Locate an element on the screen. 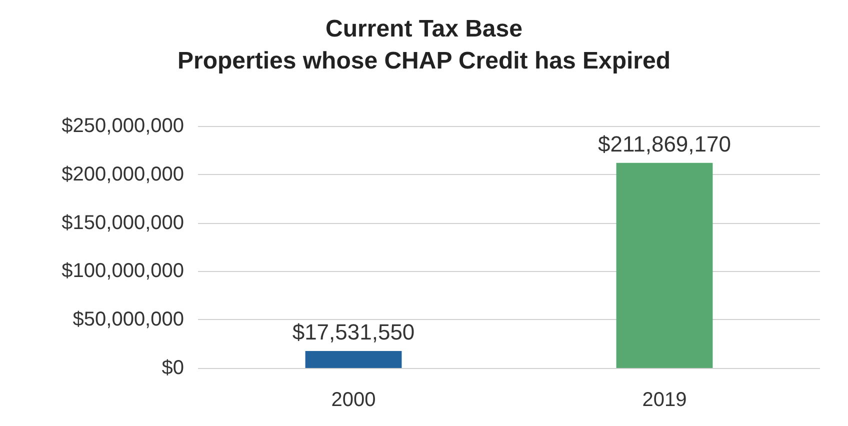 Image resolution: width=848 pixels, height=426 pixels. data-label: $211,869,170 is located at coordinates (664, 143).